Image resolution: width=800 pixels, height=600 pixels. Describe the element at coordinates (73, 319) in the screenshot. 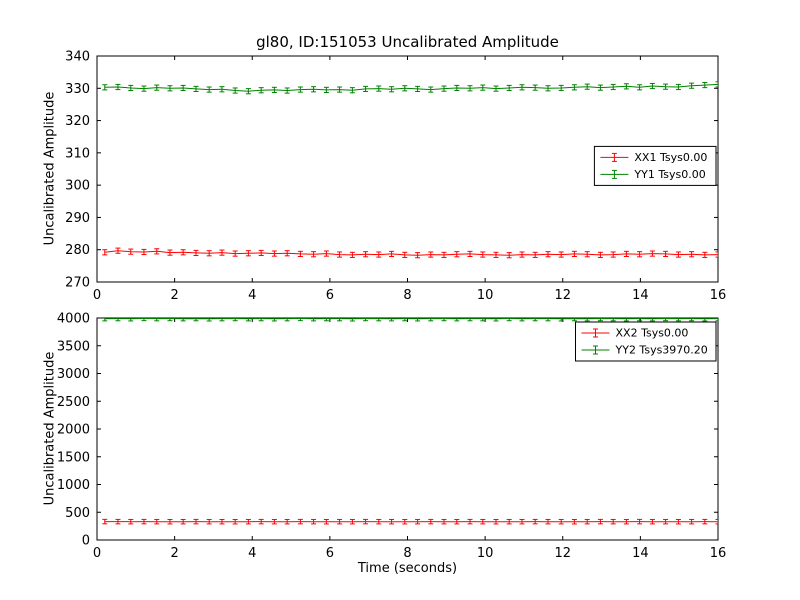

I see `y-tick-label: 4000` at that location.